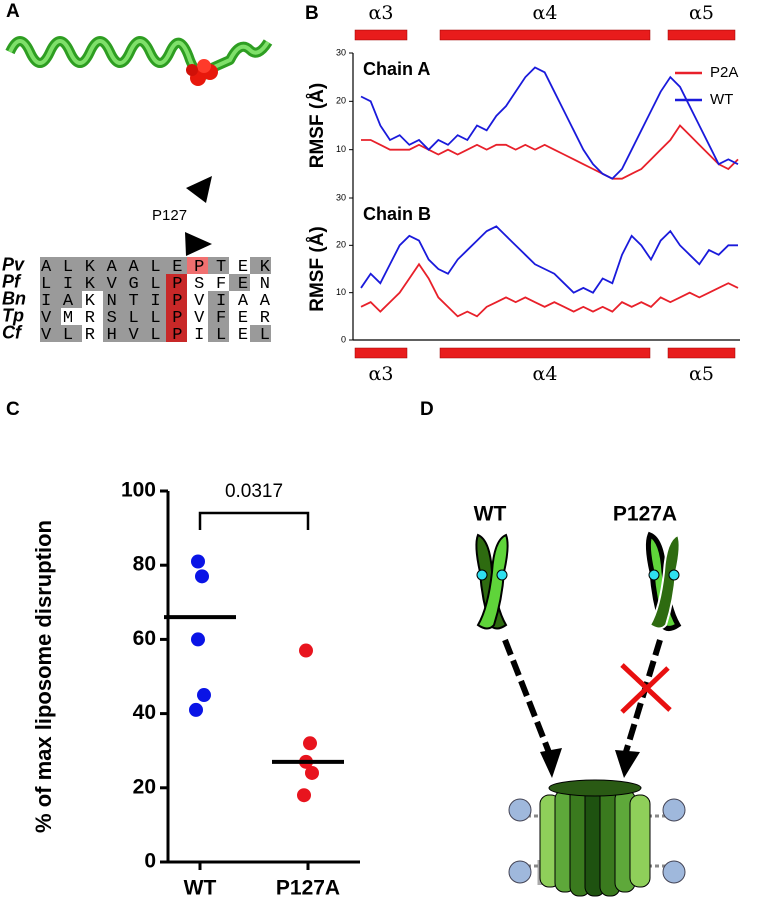 The image size is (775, 913). I want to click on chart-title: Chain B, so click(397, 214).